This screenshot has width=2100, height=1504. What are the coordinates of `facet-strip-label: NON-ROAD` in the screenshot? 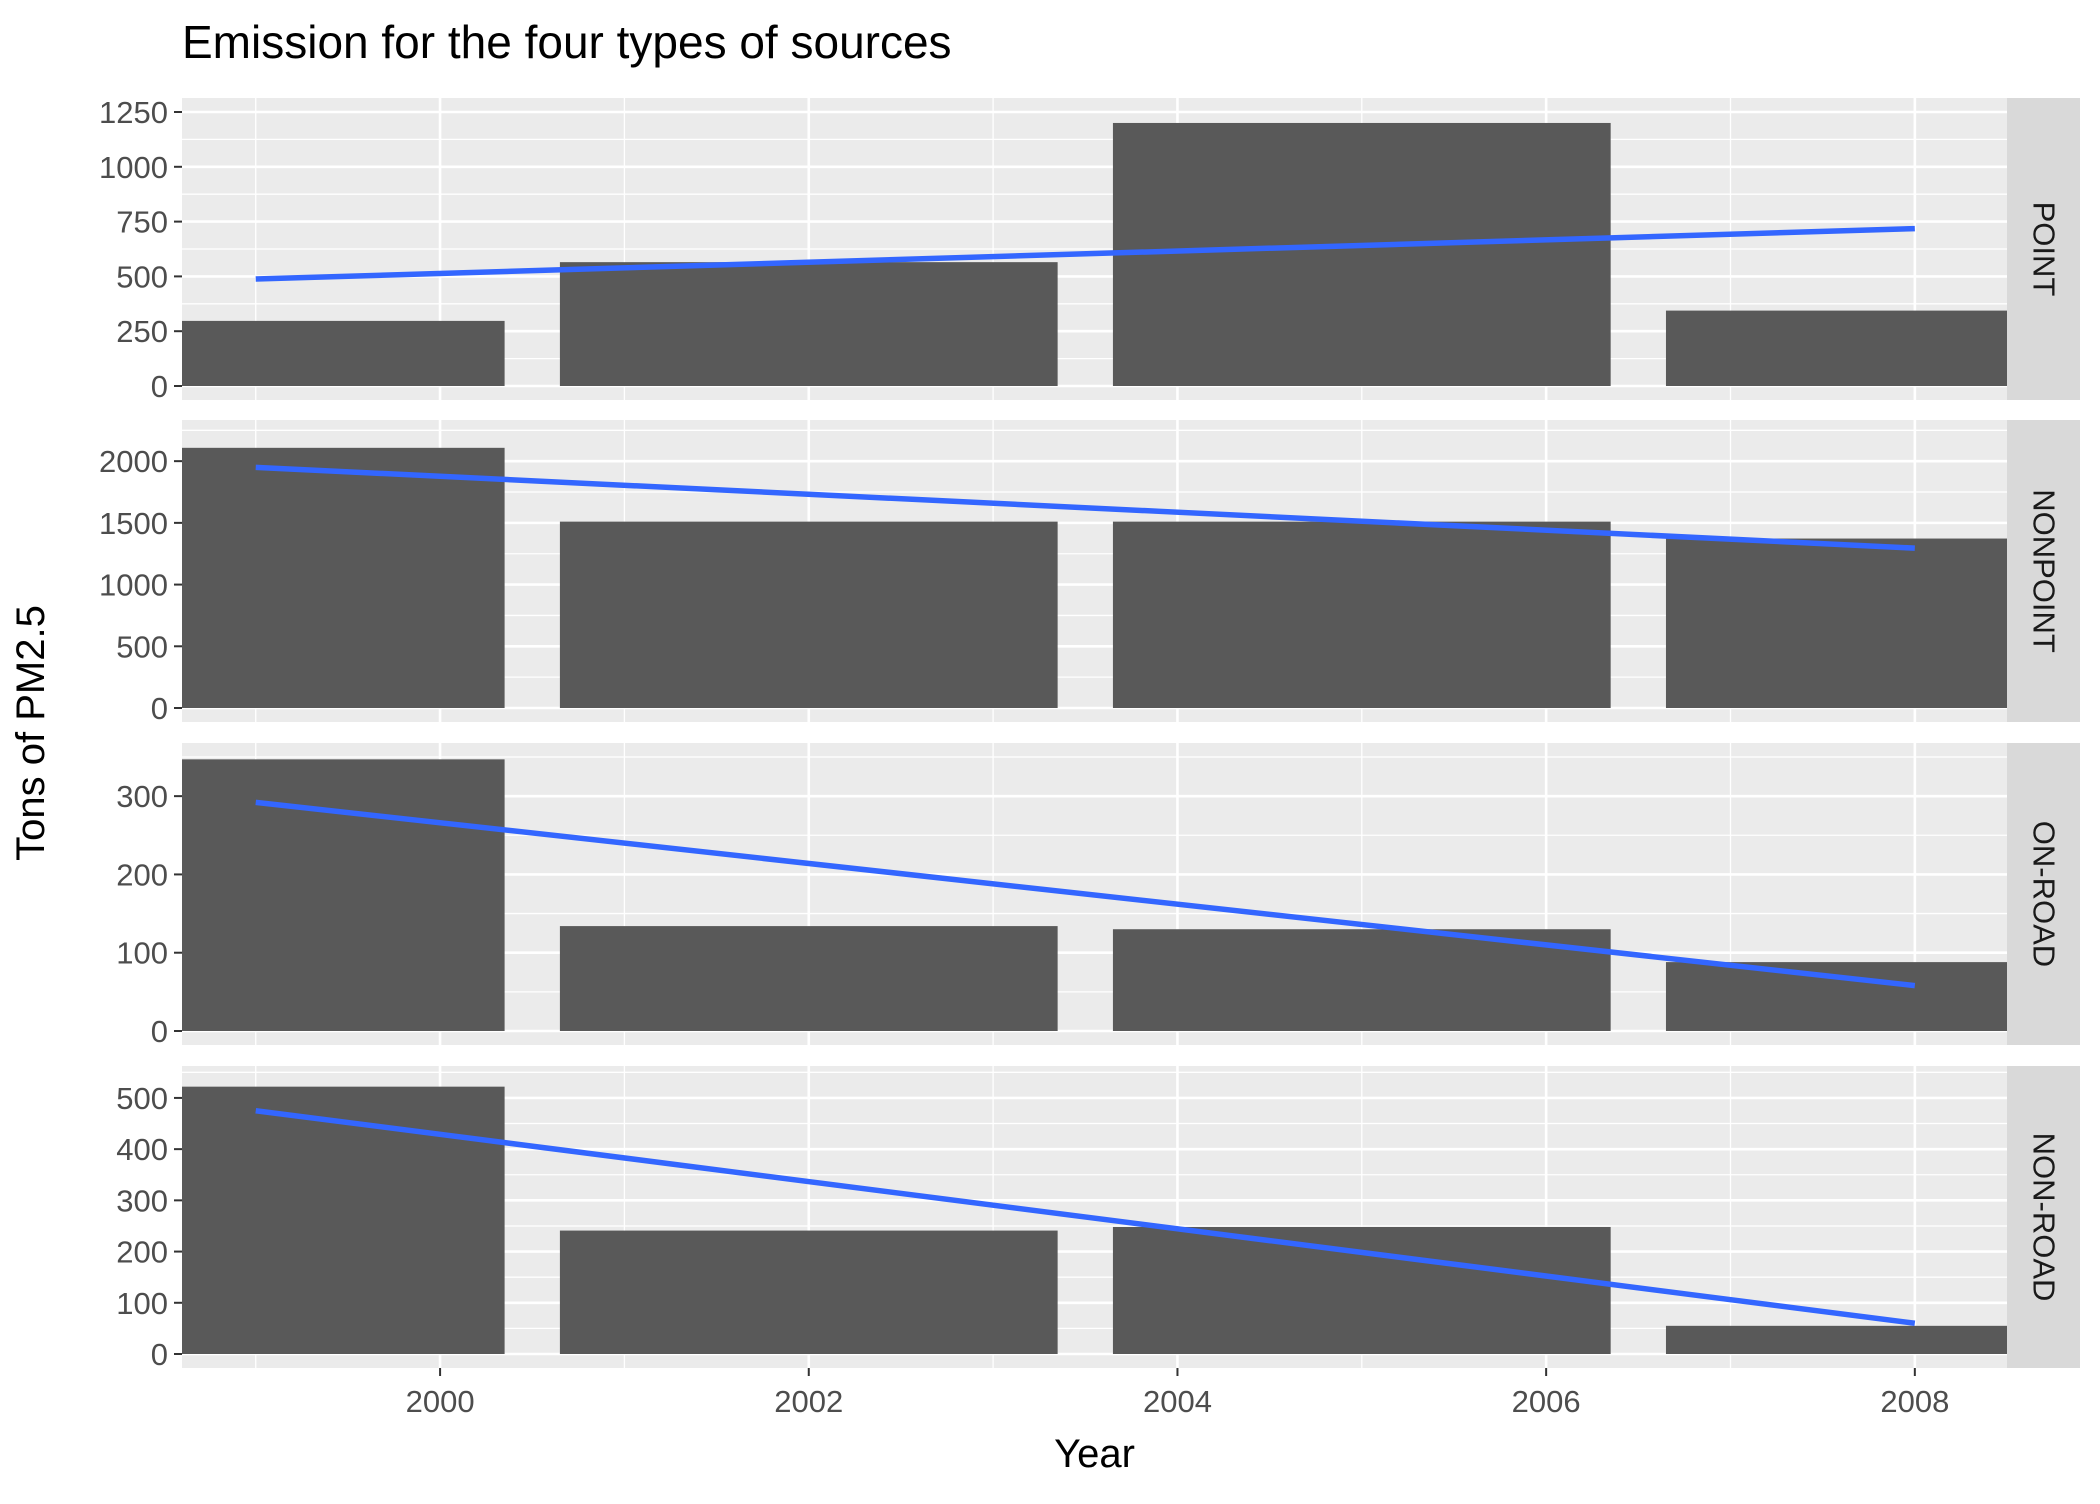 It's located at (2044, 1217).